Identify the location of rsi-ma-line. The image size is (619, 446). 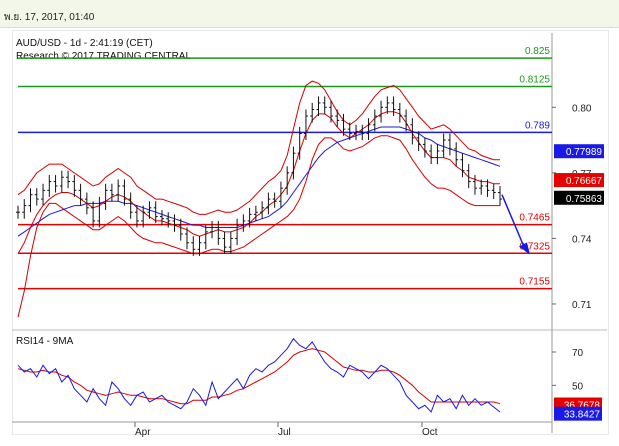
(259, 376).